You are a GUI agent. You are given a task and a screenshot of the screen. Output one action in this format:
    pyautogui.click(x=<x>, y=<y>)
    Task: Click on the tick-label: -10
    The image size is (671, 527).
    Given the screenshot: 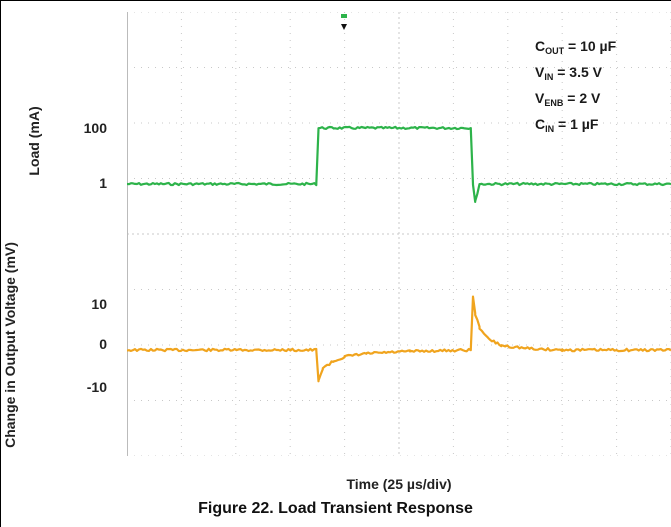 What is the action you would take?
    pyautogui.click(x=96, y=387)
    